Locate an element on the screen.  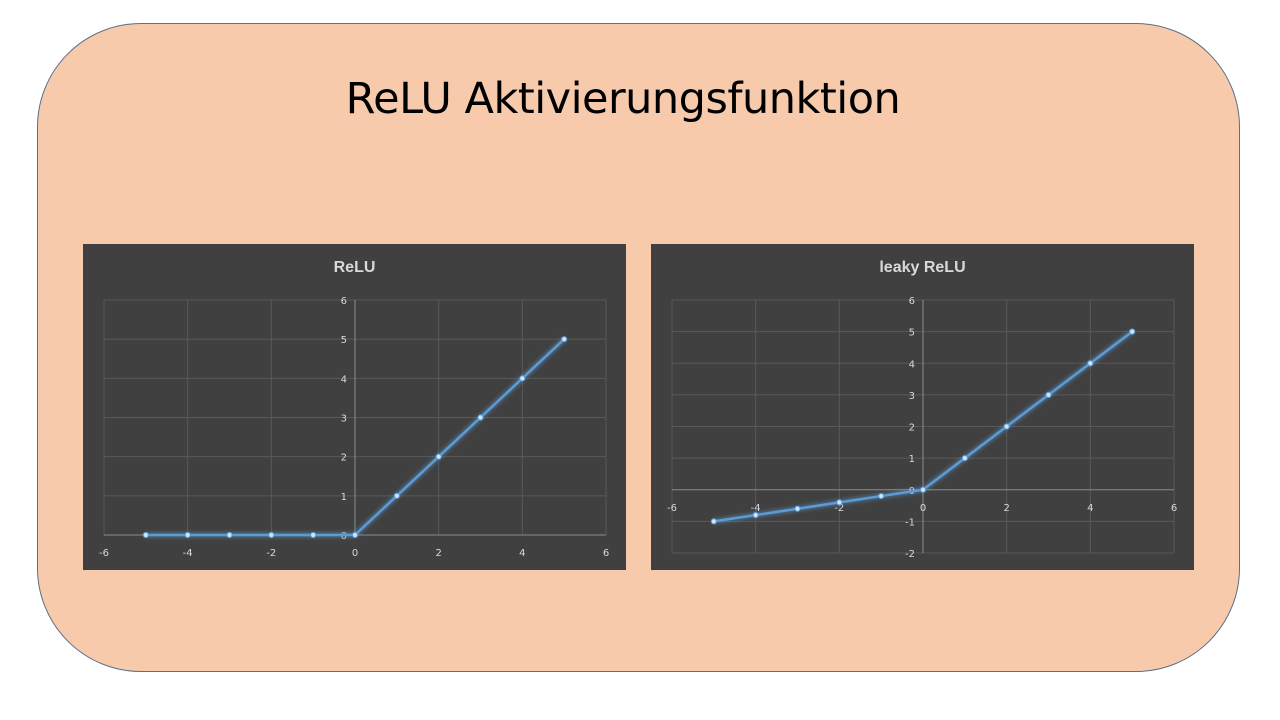
relu-x-tick-label: -4 is located at coordinates (188, 553).